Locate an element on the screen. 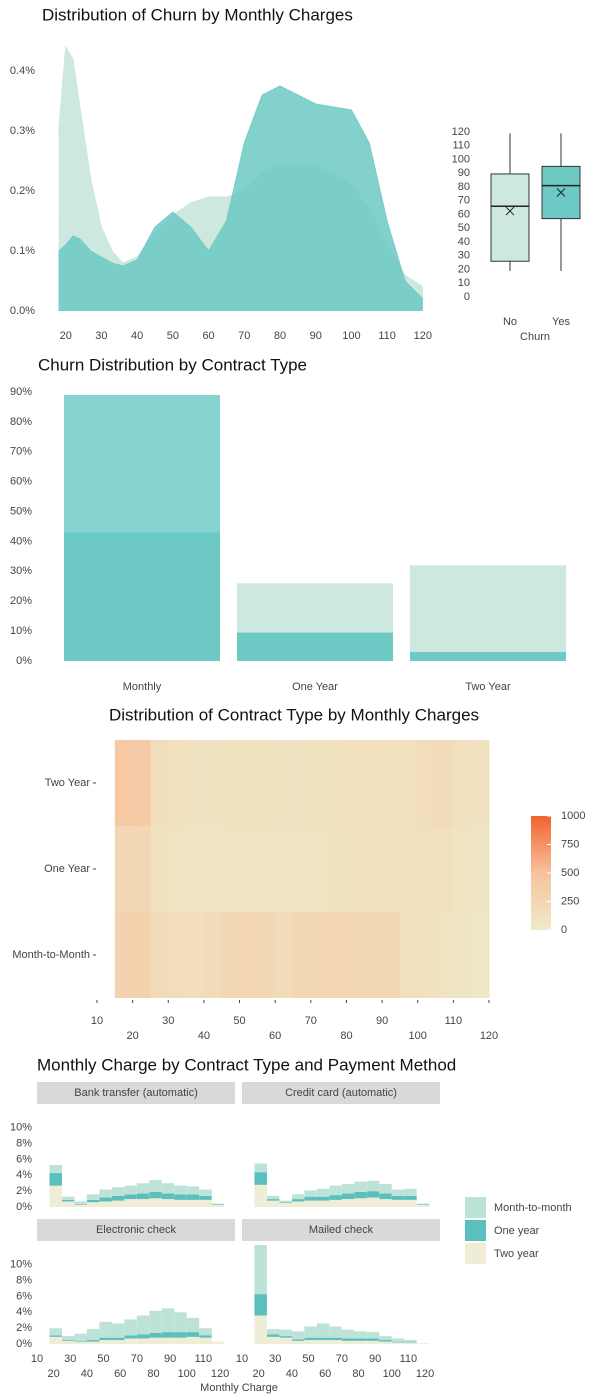 The height and width of the screenshot is (1400, 600). box is located at coordinates (510, 217).